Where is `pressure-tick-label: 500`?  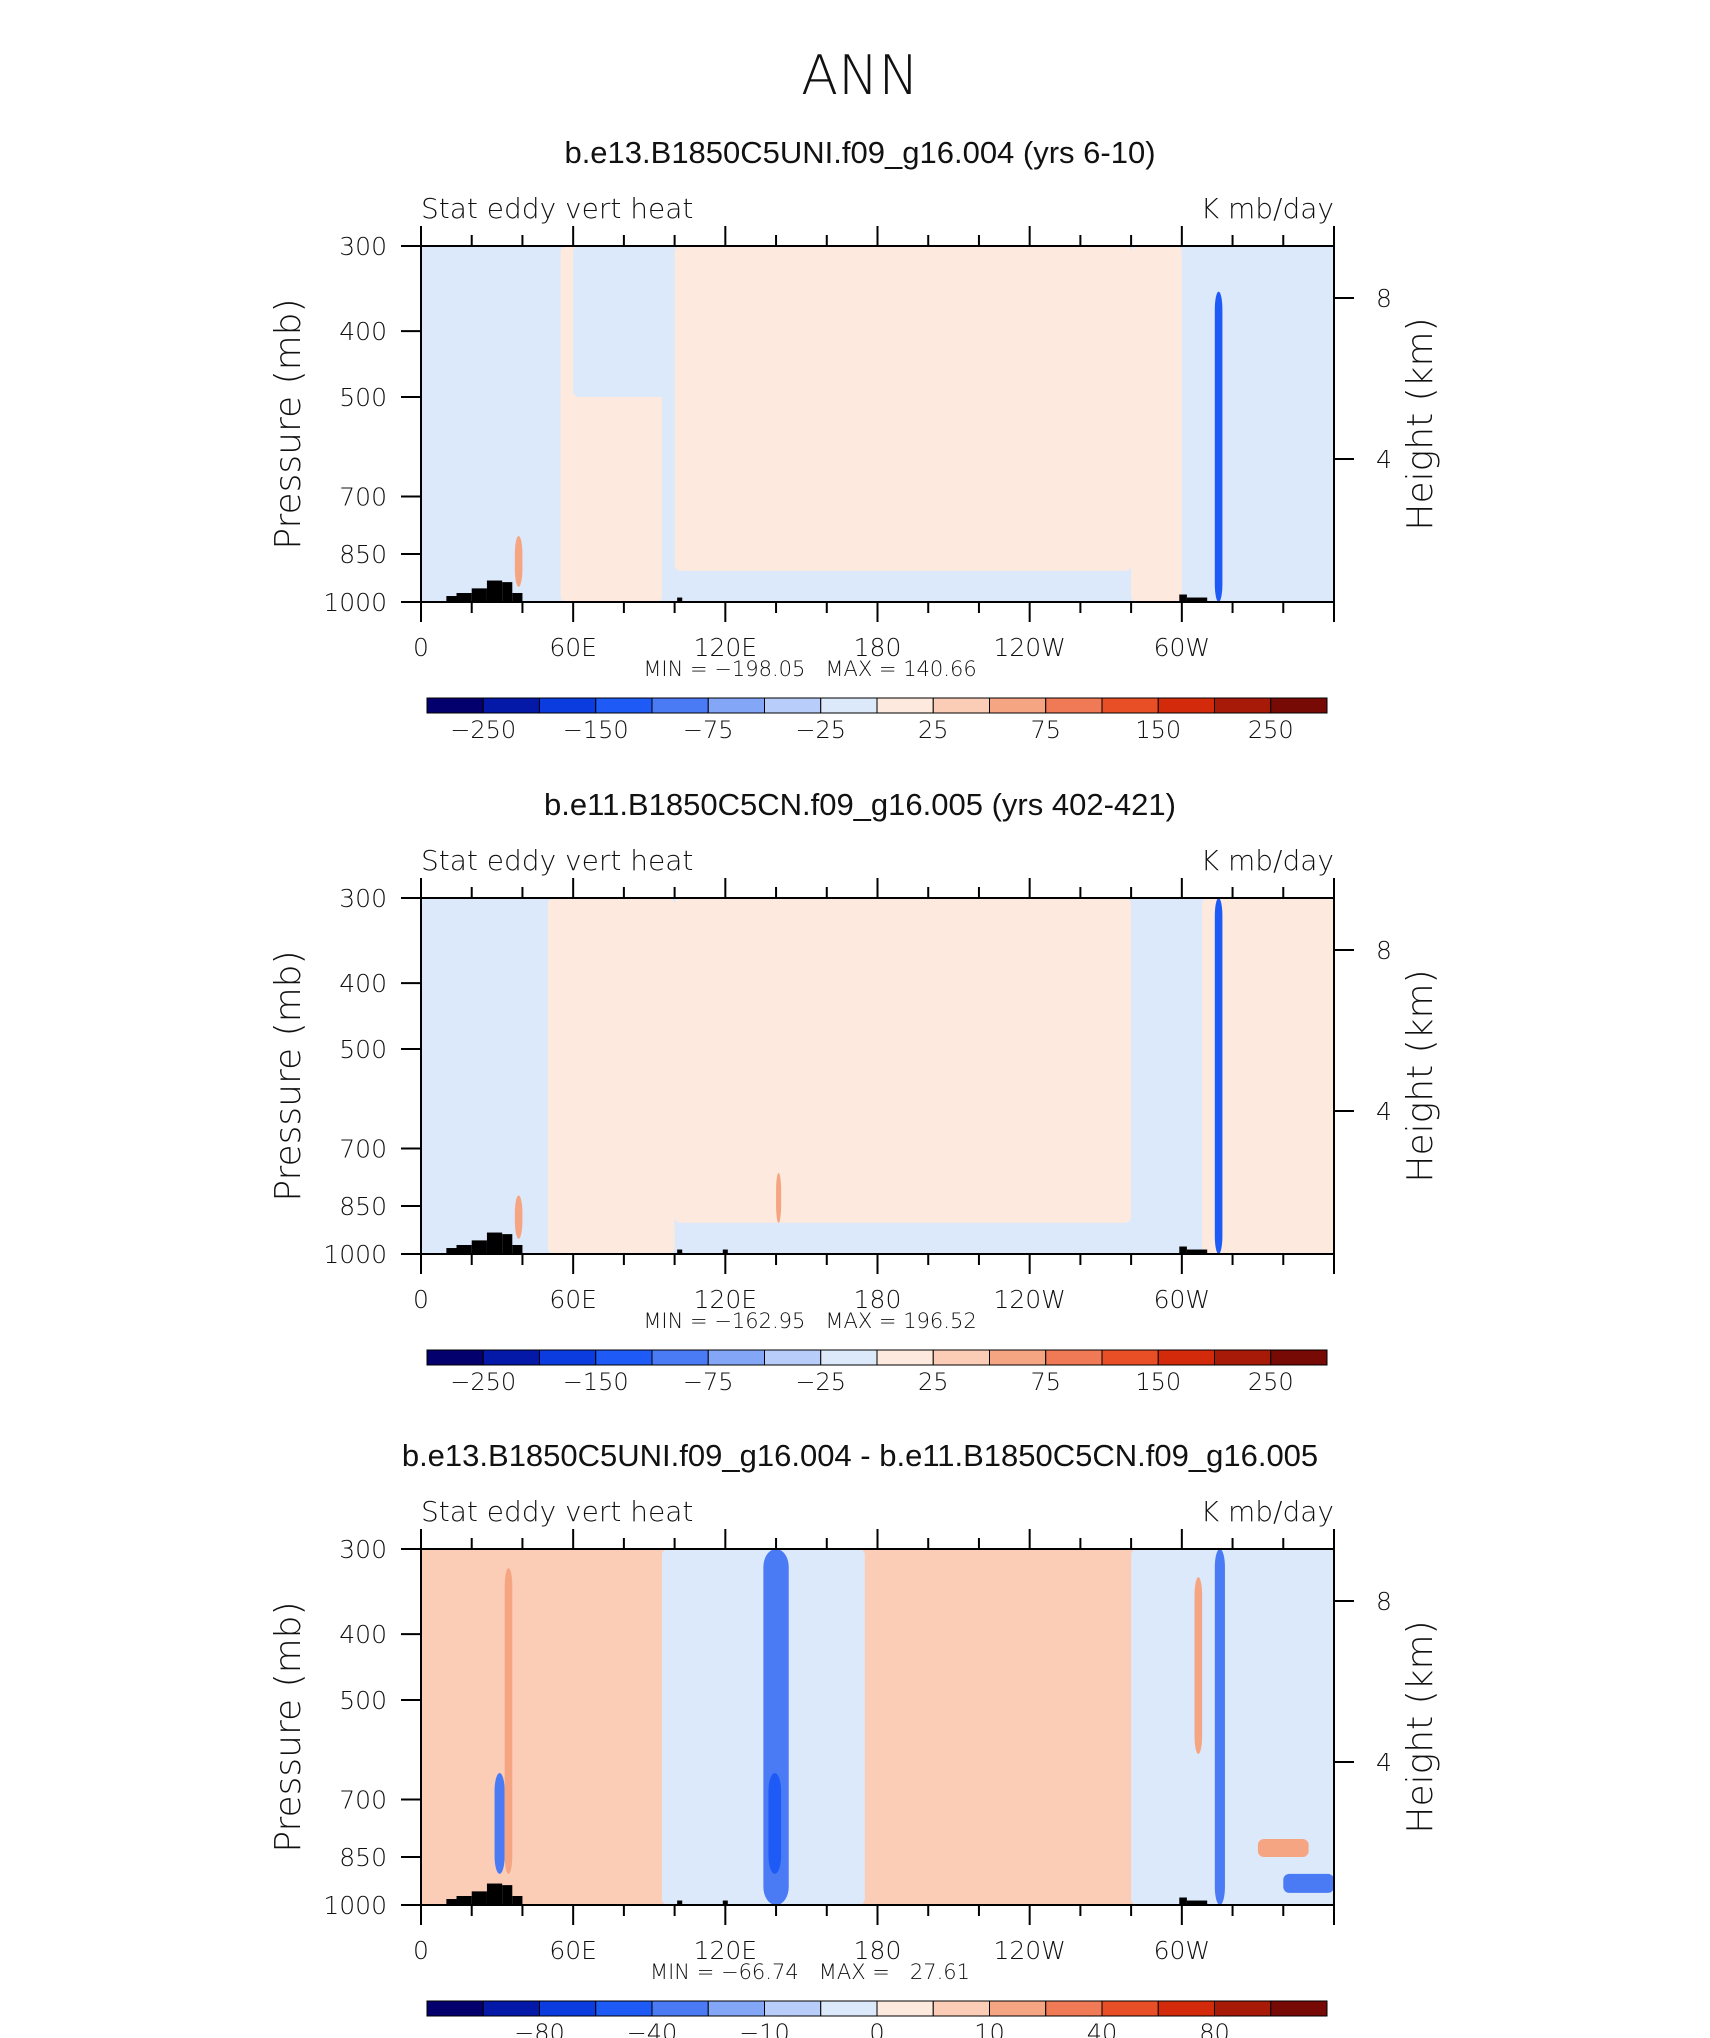 pressure-tick-label: 500 is located at coordinates (363, 397).